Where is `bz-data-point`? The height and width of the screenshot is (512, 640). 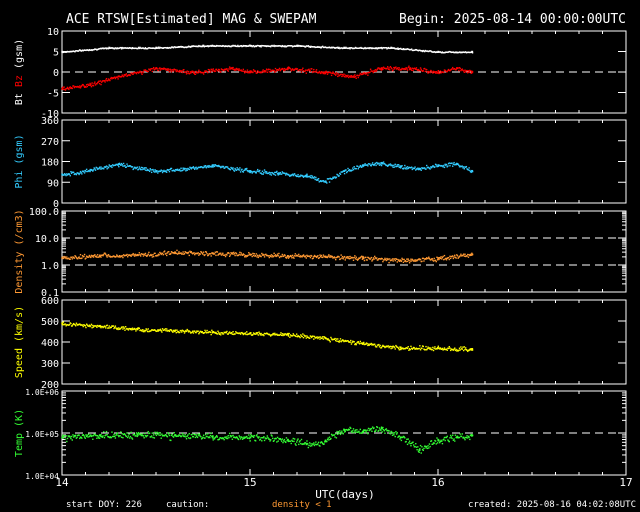 bz-data-point is located at coordinates (62, 88).